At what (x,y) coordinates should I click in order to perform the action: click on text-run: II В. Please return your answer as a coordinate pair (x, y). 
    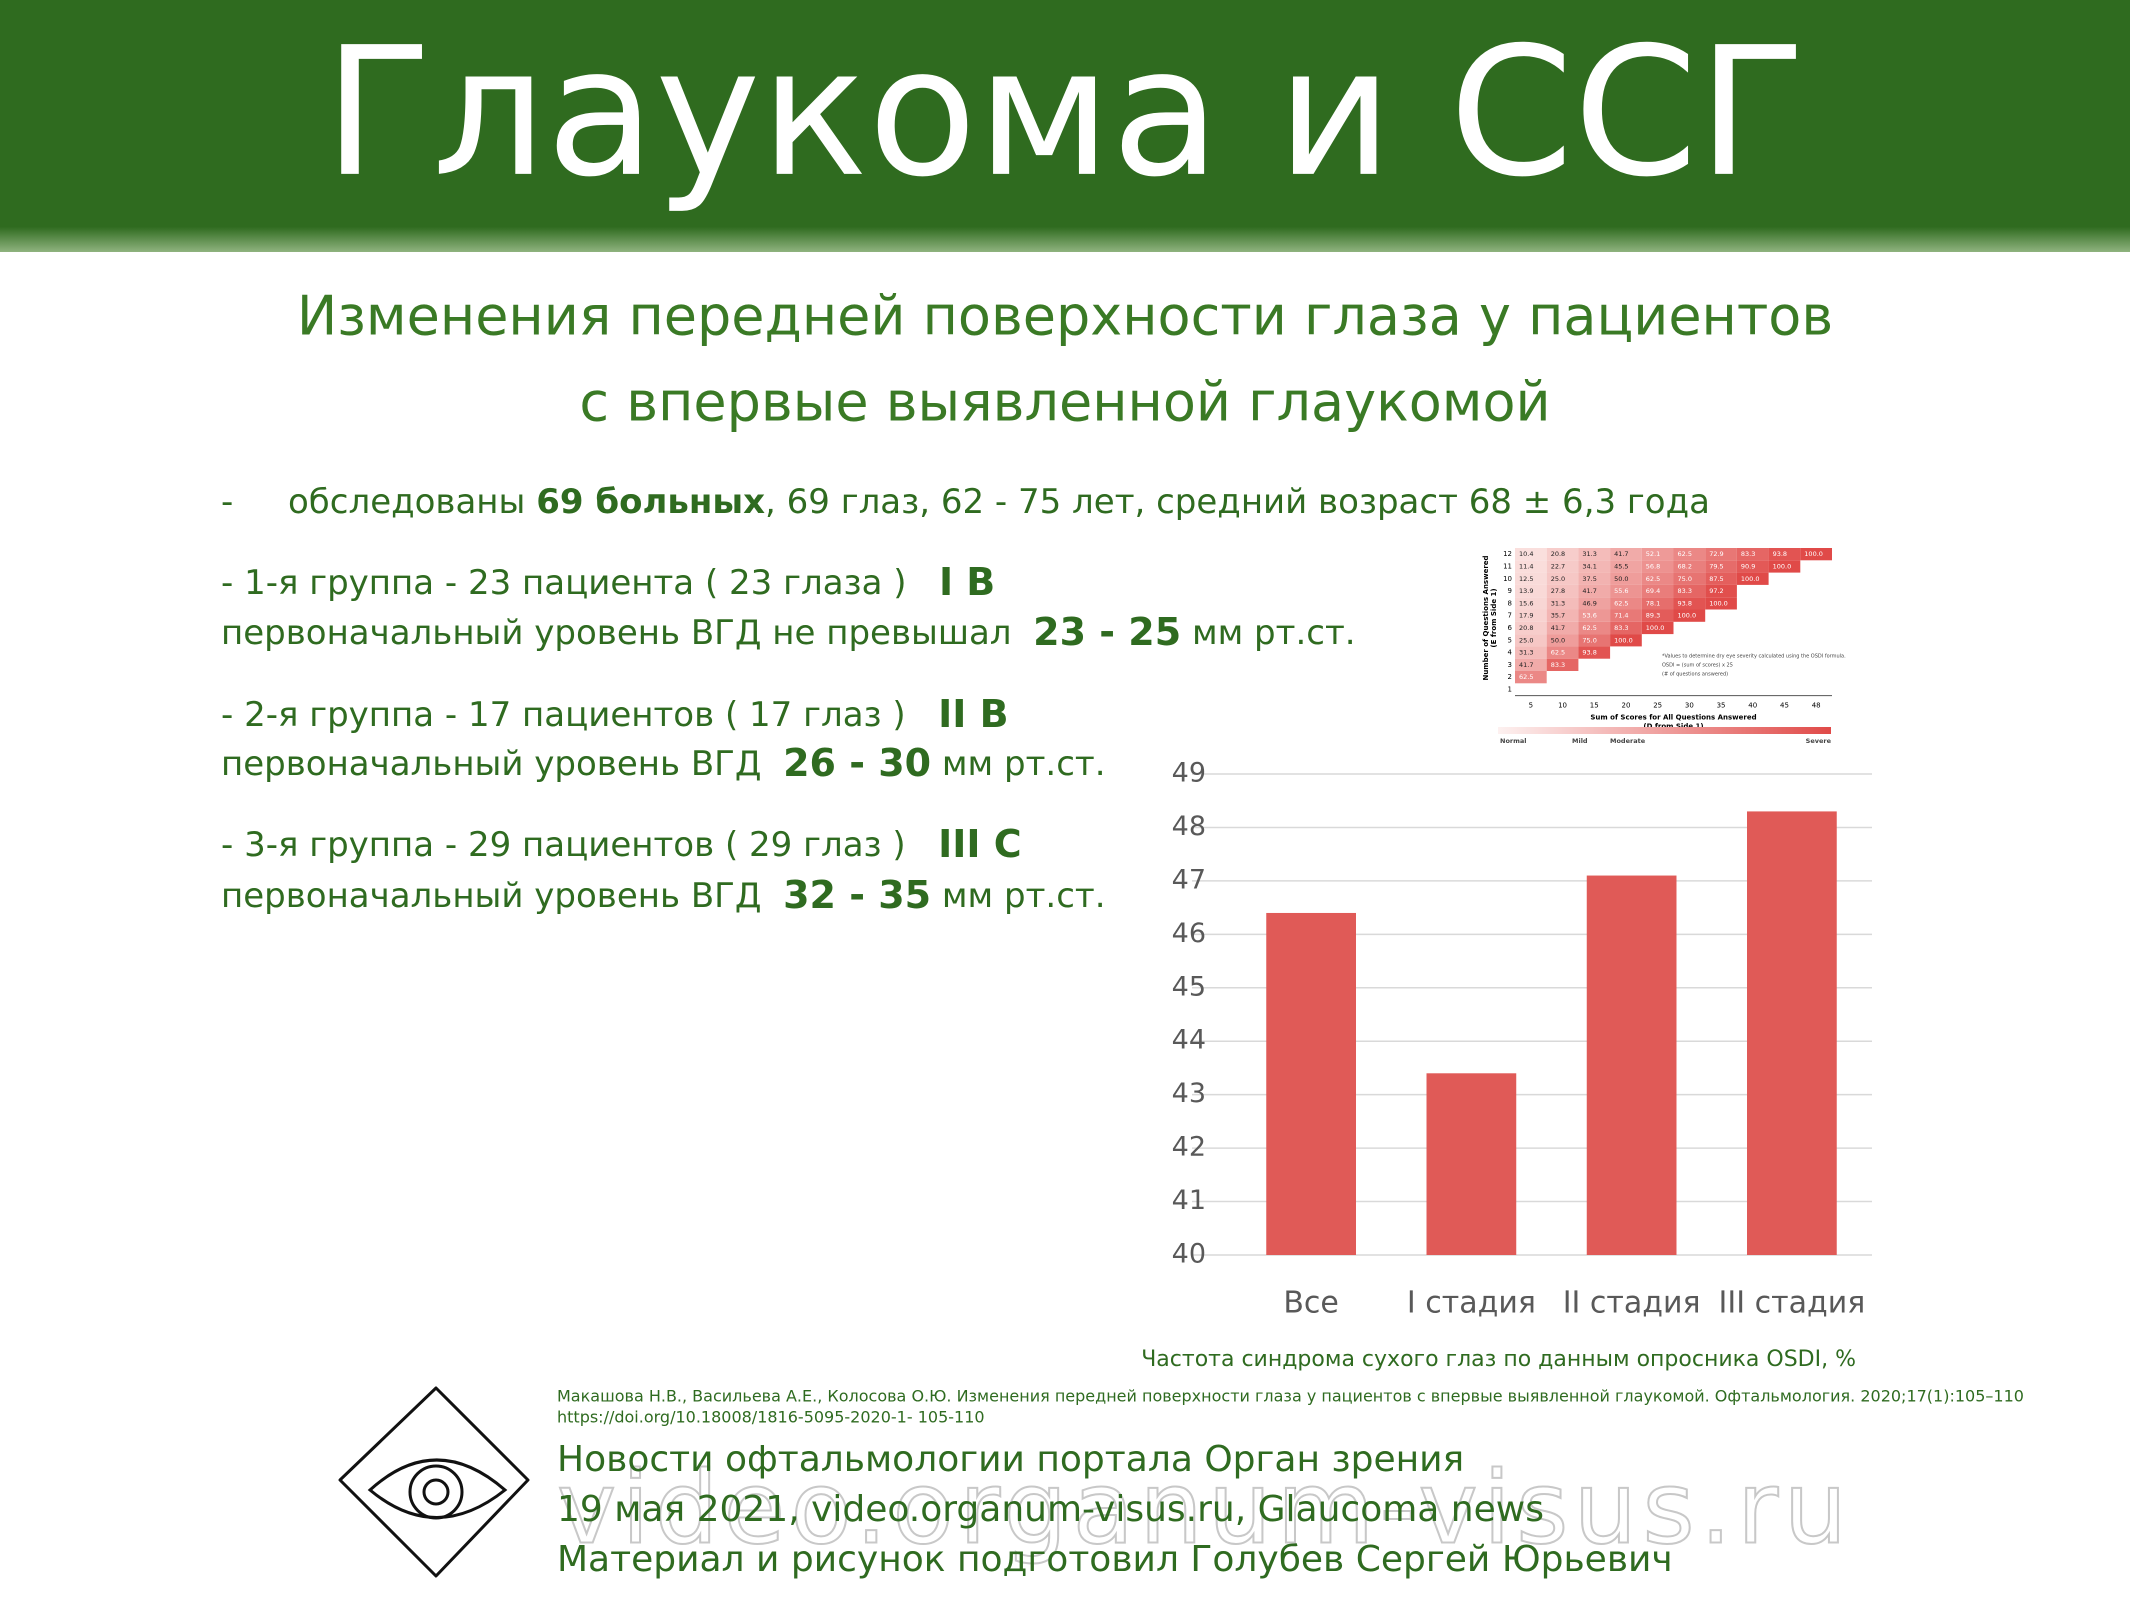
    Looking at the image, I should click on (973, 714).